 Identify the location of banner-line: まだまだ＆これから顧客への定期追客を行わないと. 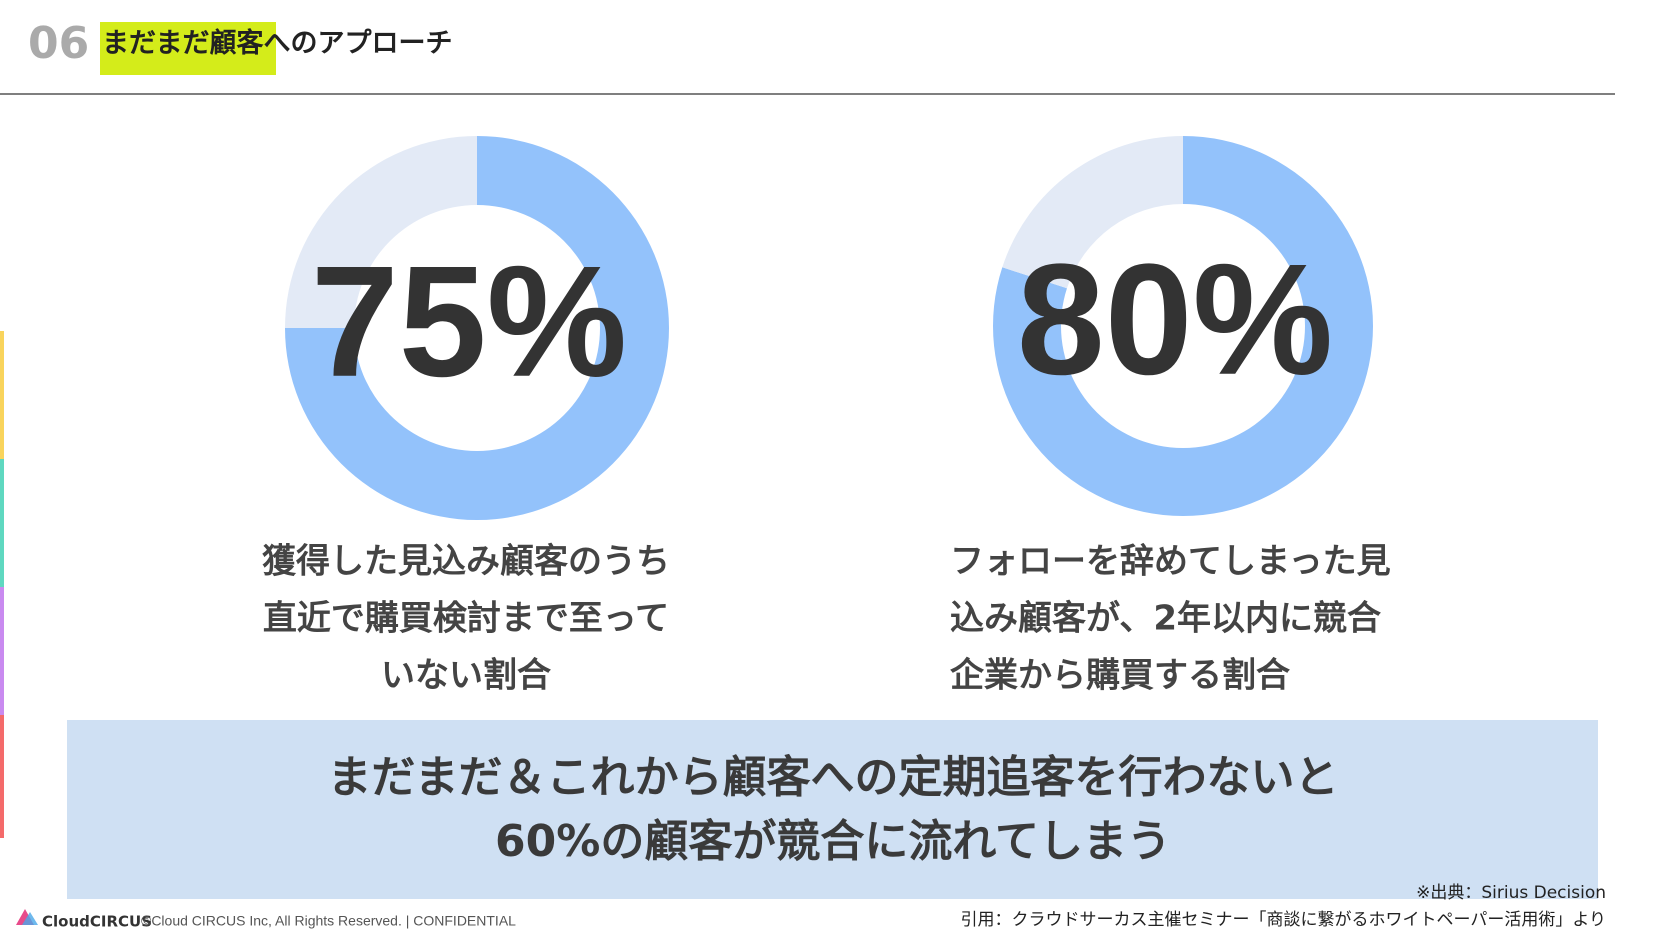
(832, 777).